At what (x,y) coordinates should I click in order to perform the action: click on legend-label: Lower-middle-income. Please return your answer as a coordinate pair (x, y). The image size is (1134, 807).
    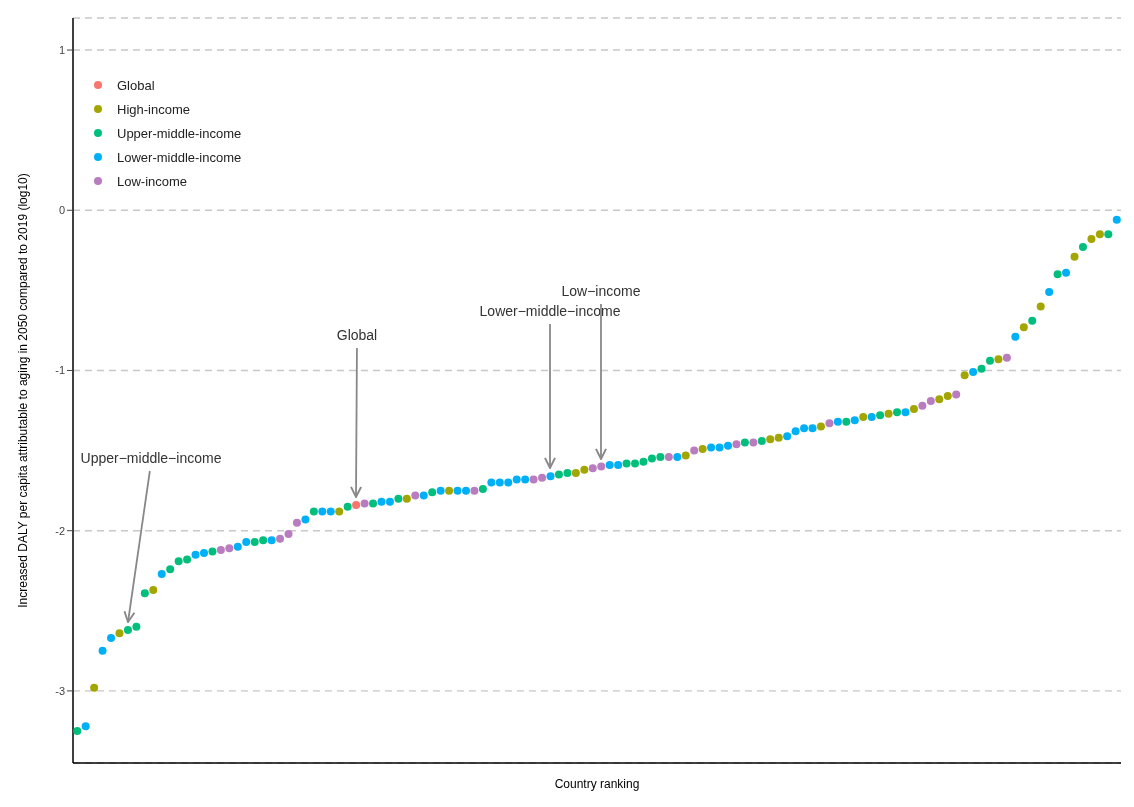
    Looking at the image, I should click on (179, 157).